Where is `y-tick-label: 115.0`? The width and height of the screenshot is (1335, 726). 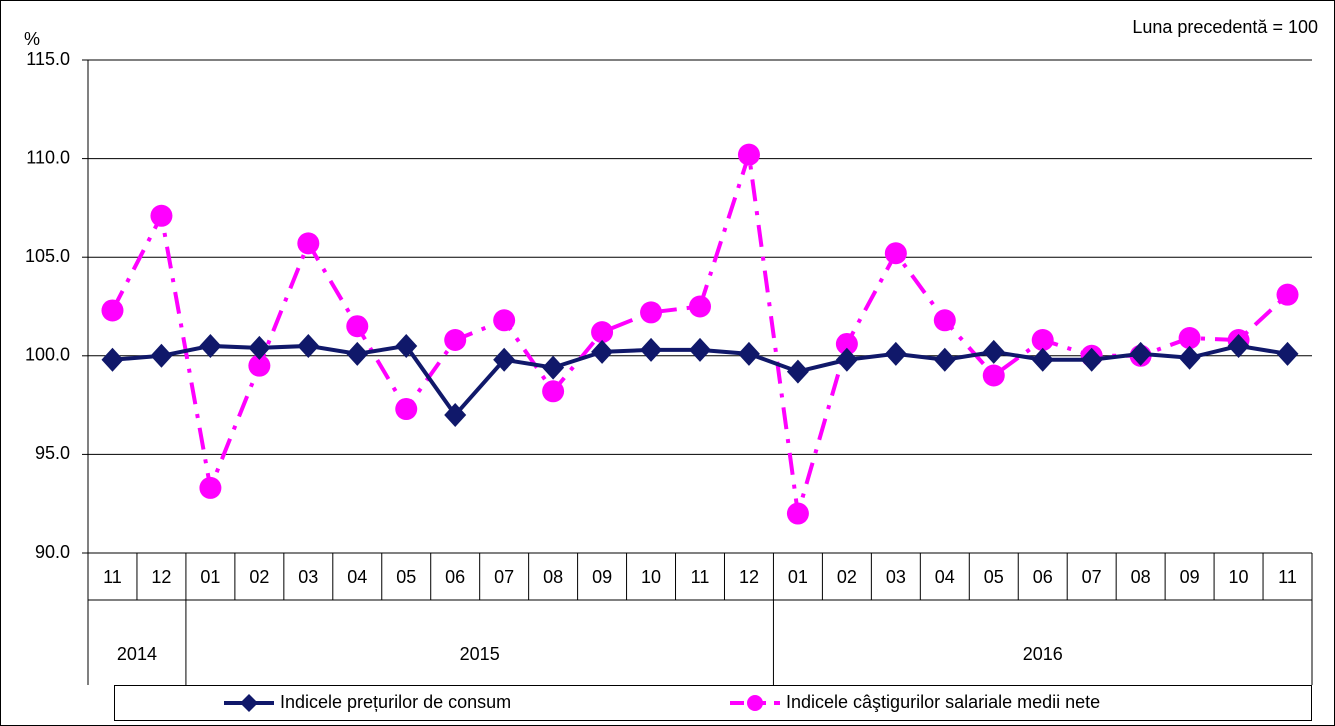
y-tick-label: 115.0 is located at coordinates (48, 59).